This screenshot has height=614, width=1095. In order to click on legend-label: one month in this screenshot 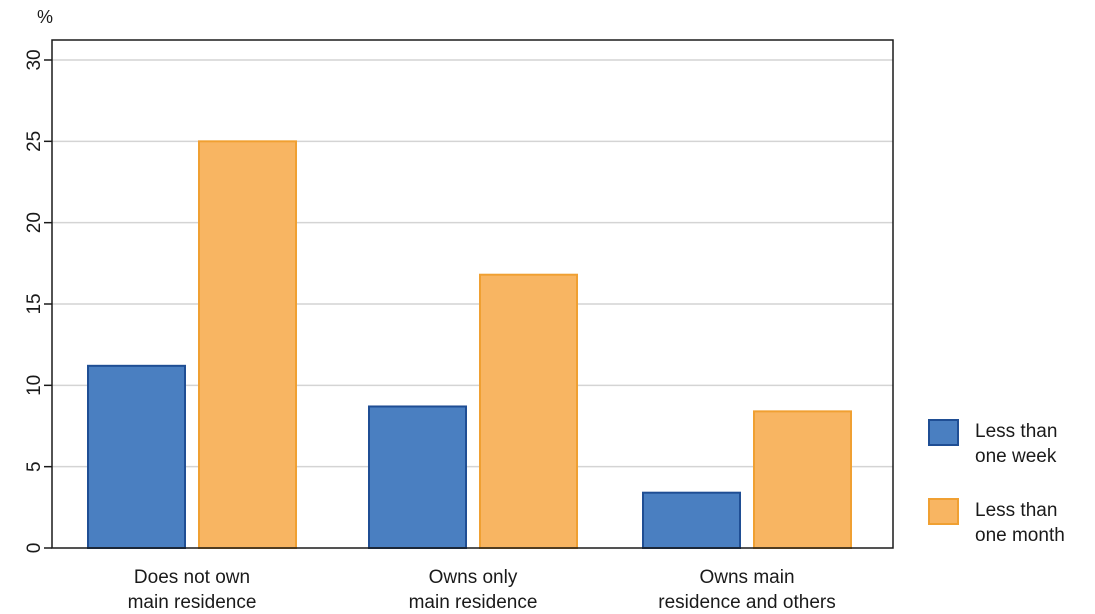, I will do `click(1020, 535)`.